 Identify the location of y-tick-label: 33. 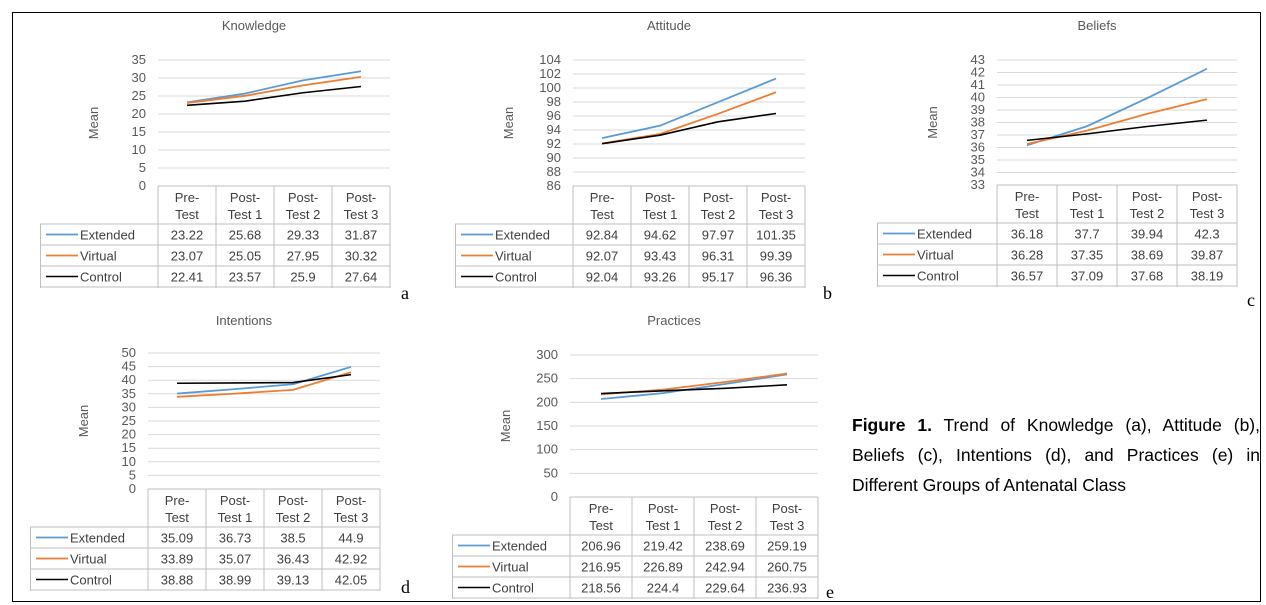
(978, 184).